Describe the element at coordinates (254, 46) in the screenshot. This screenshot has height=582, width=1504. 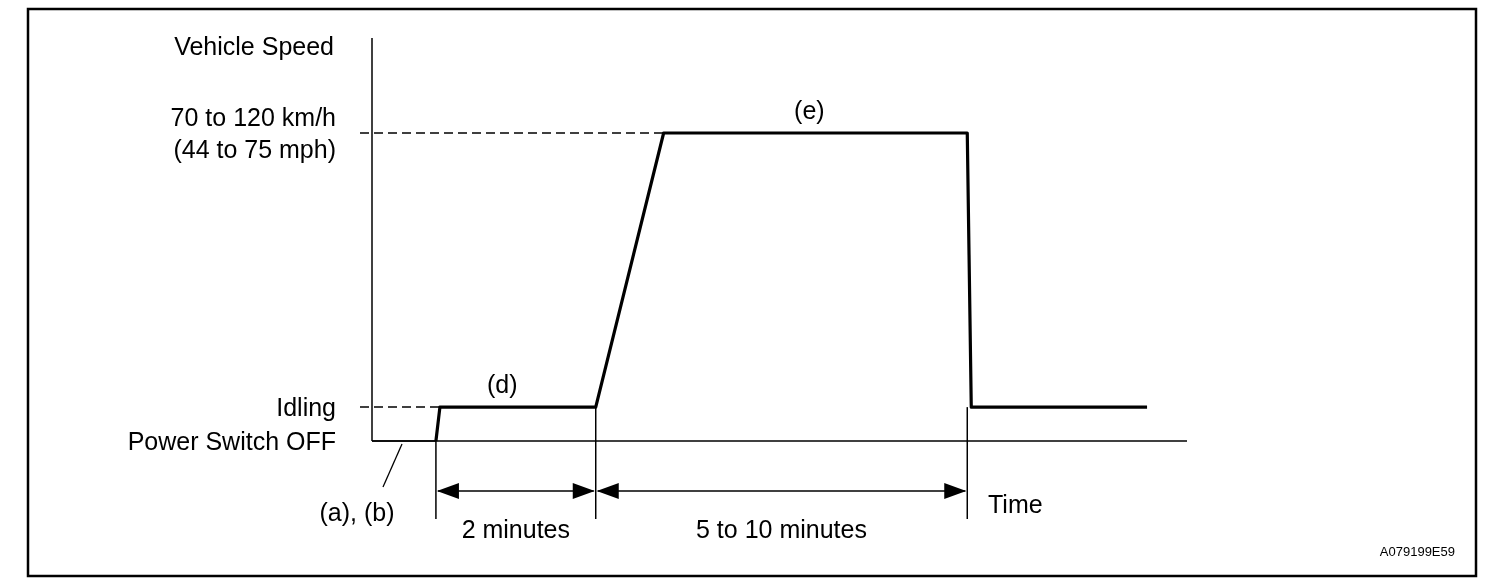
I see `y-axis-title: Vehicle Speed` at that location.